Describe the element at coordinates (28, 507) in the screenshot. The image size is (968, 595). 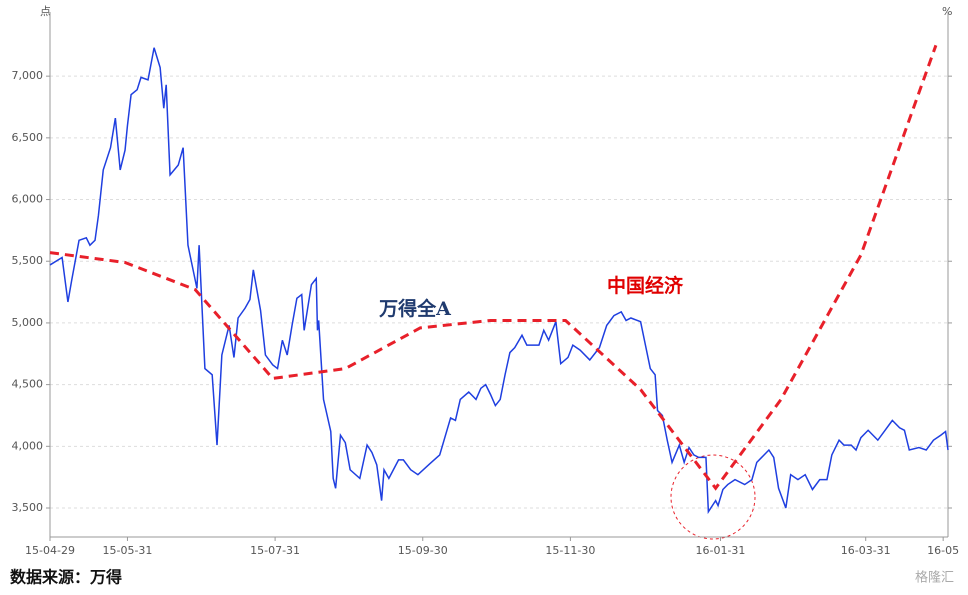
I see `y-tick-label: 3,500` at that location.